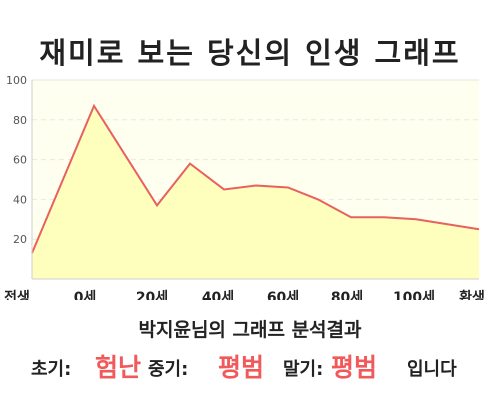  What do you see at coordinates (244, 294) in the screenshot?
I see `x-tick-labels: 전생 0세 20세 40세 60세 80세 100세 환생` at bounding box center [244, 294].